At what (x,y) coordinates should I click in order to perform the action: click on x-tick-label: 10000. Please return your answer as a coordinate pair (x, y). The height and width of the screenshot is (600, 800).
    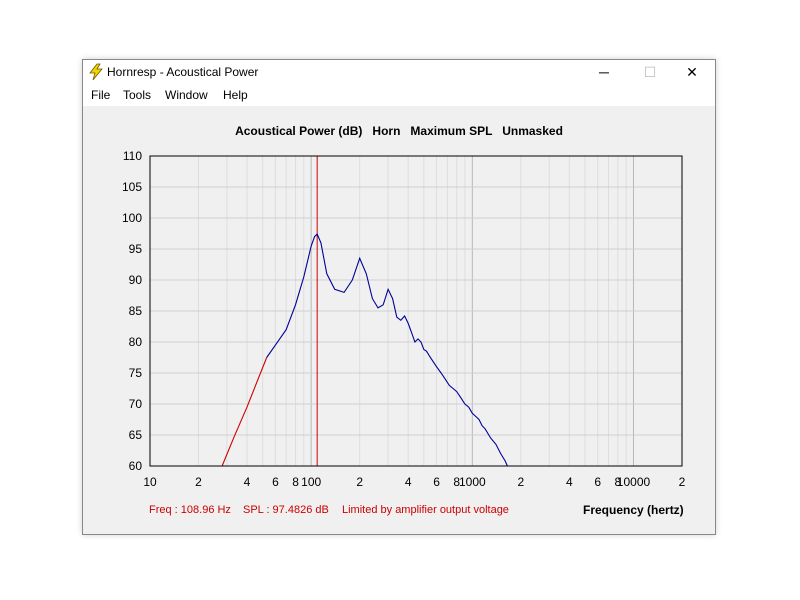
    Looking at the image, I should click on (634, 482).